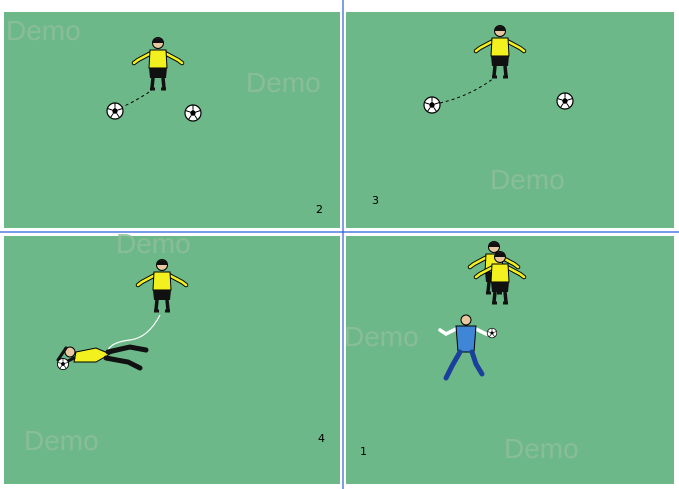  Describe the element at coordinates (465, 347) in the screenshot. I see `server-player-figure` at that location.